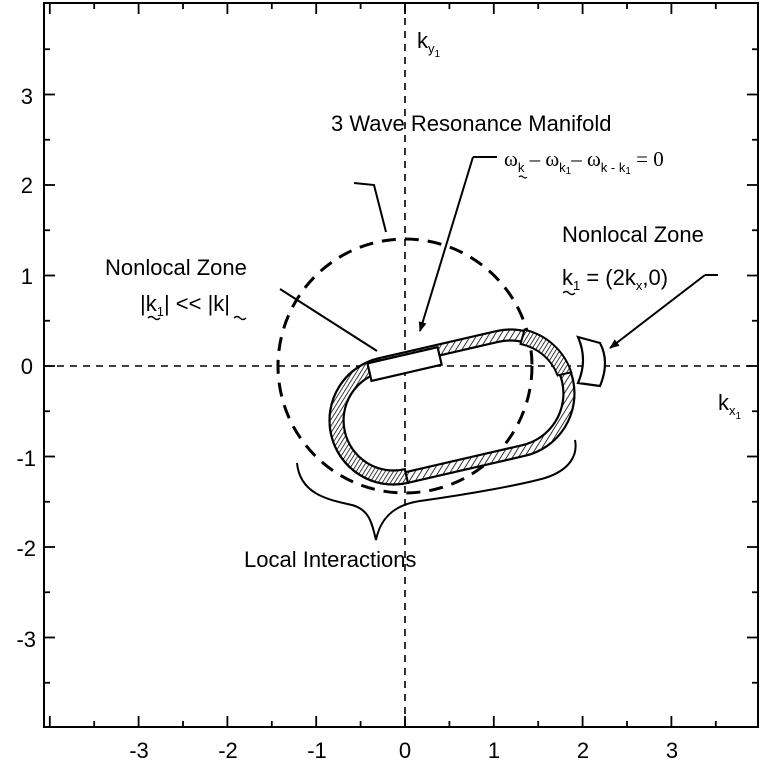 The image size is (761, 767). I want to click on dashed-circle, so click(405, 366).